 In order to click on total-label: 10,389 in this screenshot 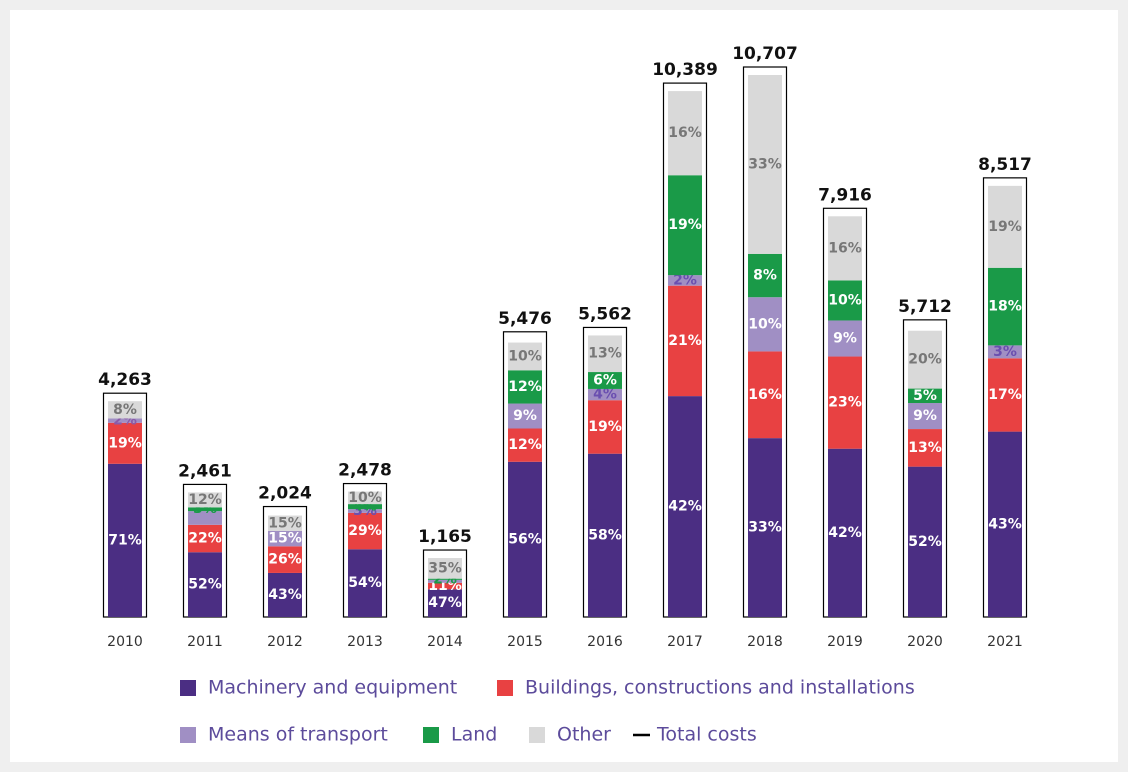, I will do `click(685, 70)`.